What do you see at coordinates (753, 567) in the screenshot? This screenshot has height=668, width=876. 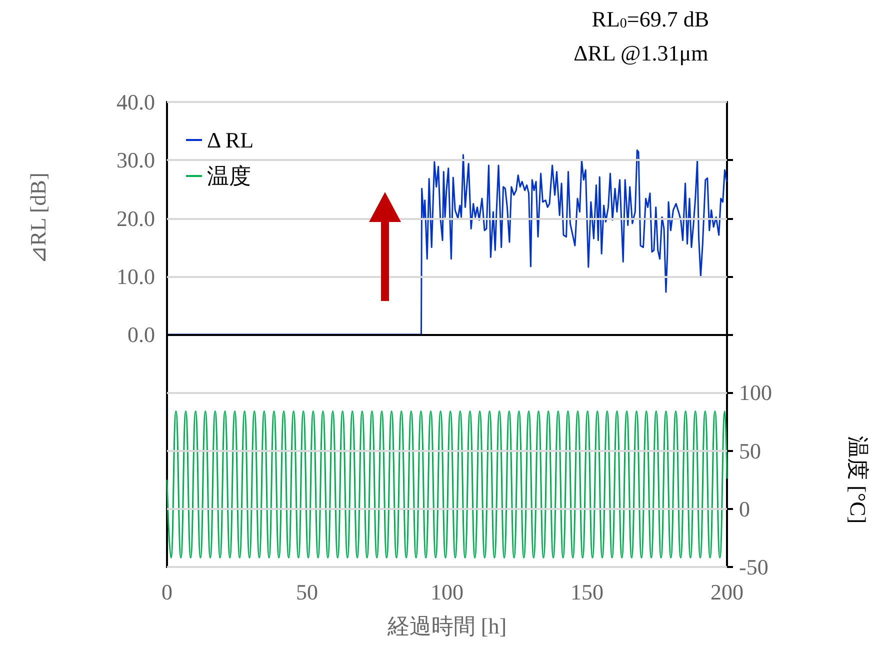 I see `y2-tick-label: -50` at bounding box center [753, 567].